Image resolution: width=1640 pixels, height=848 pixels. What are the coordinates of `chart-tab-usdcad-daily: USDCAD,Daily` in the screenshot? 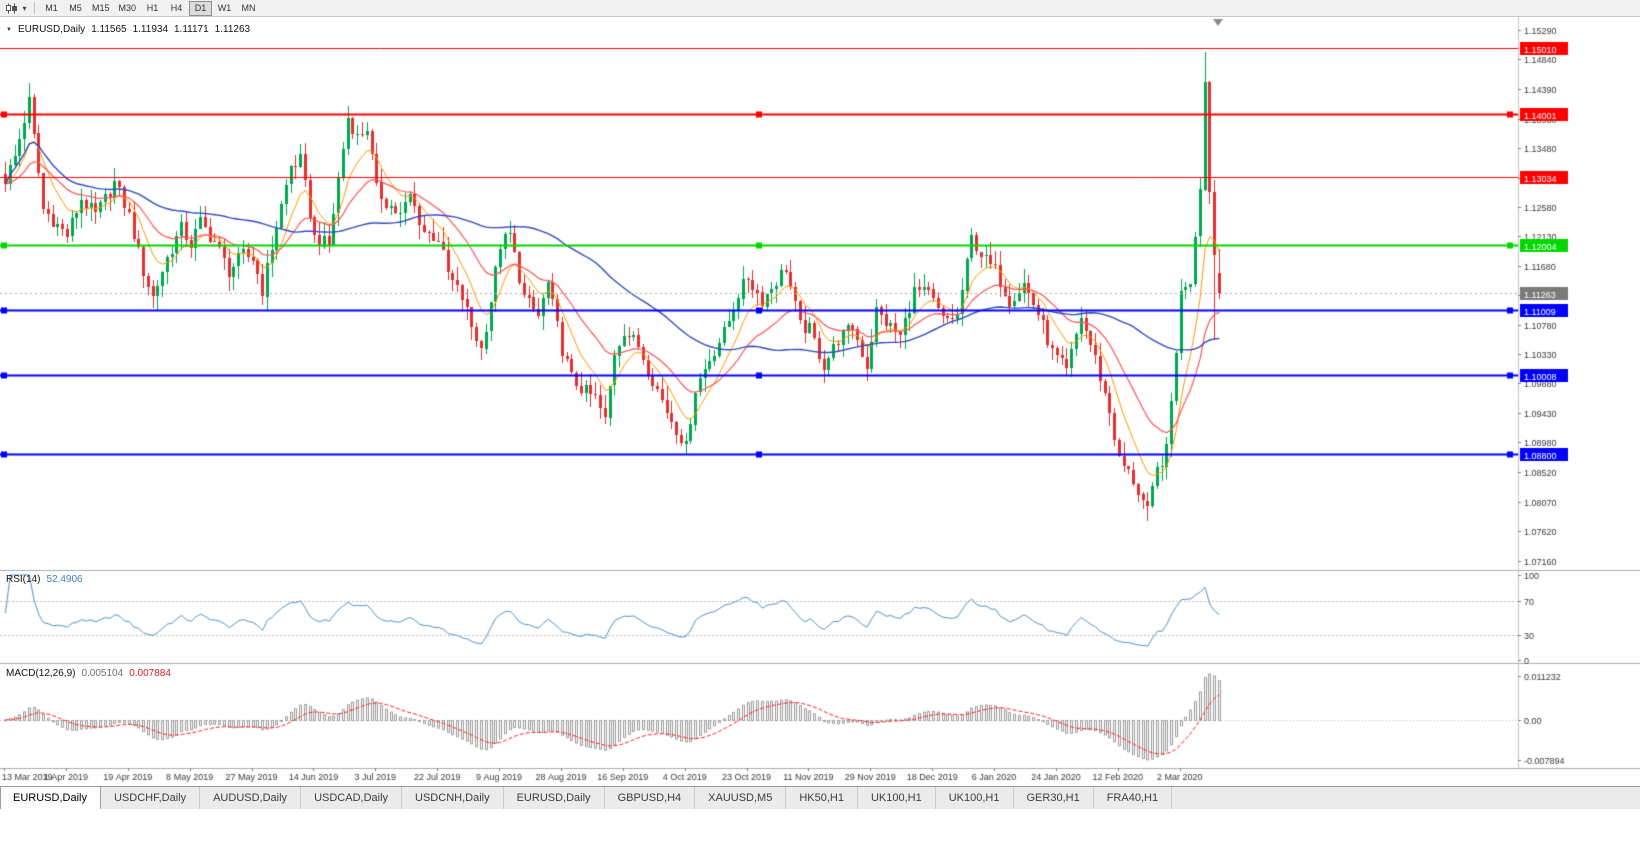 It's located at (352, 798).